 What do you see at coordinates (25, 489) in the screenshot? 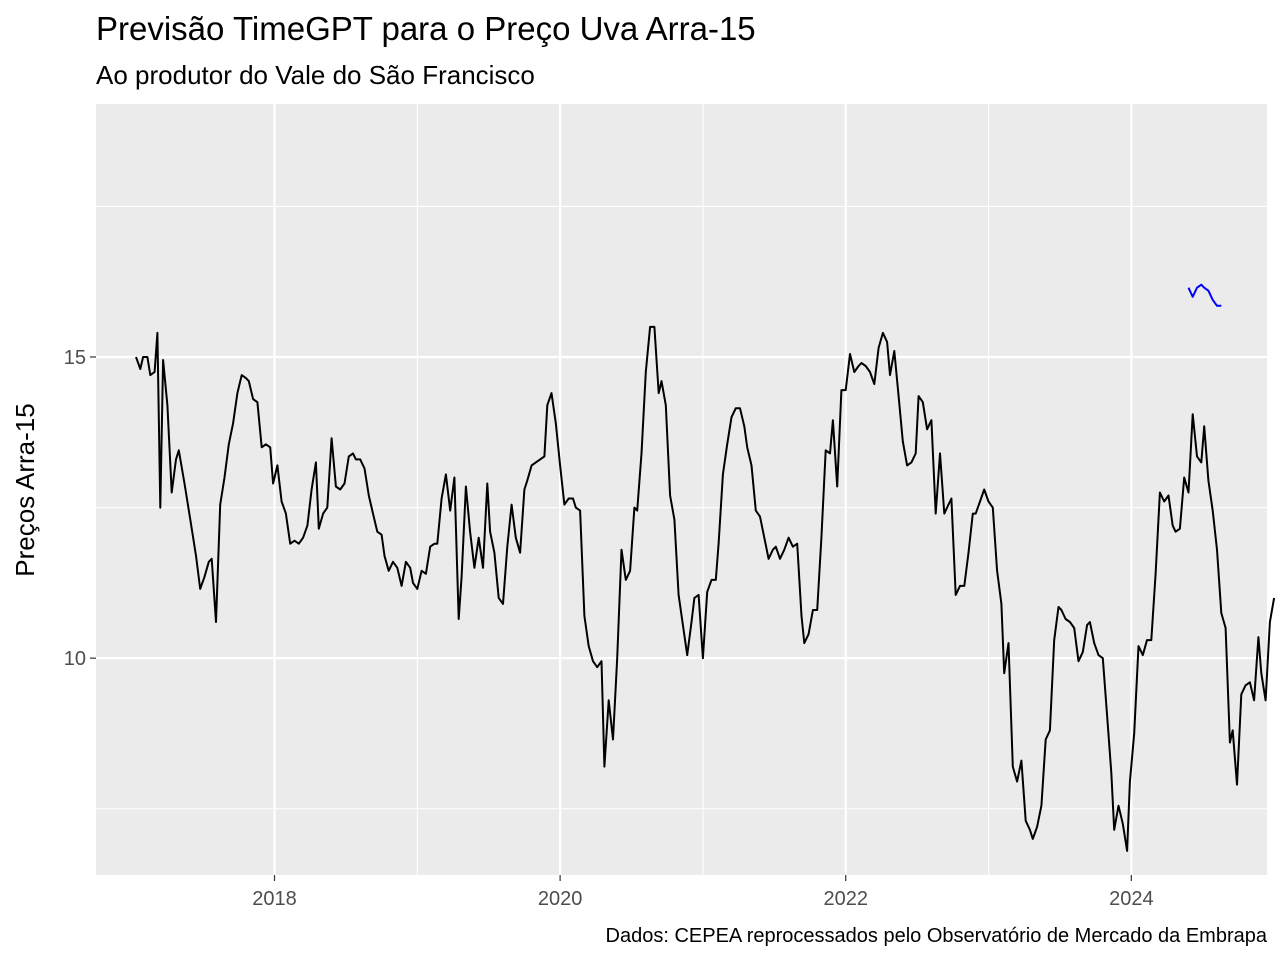
I see `y-axis-title: Preços Arra-15` at bounding box center [25, 489].